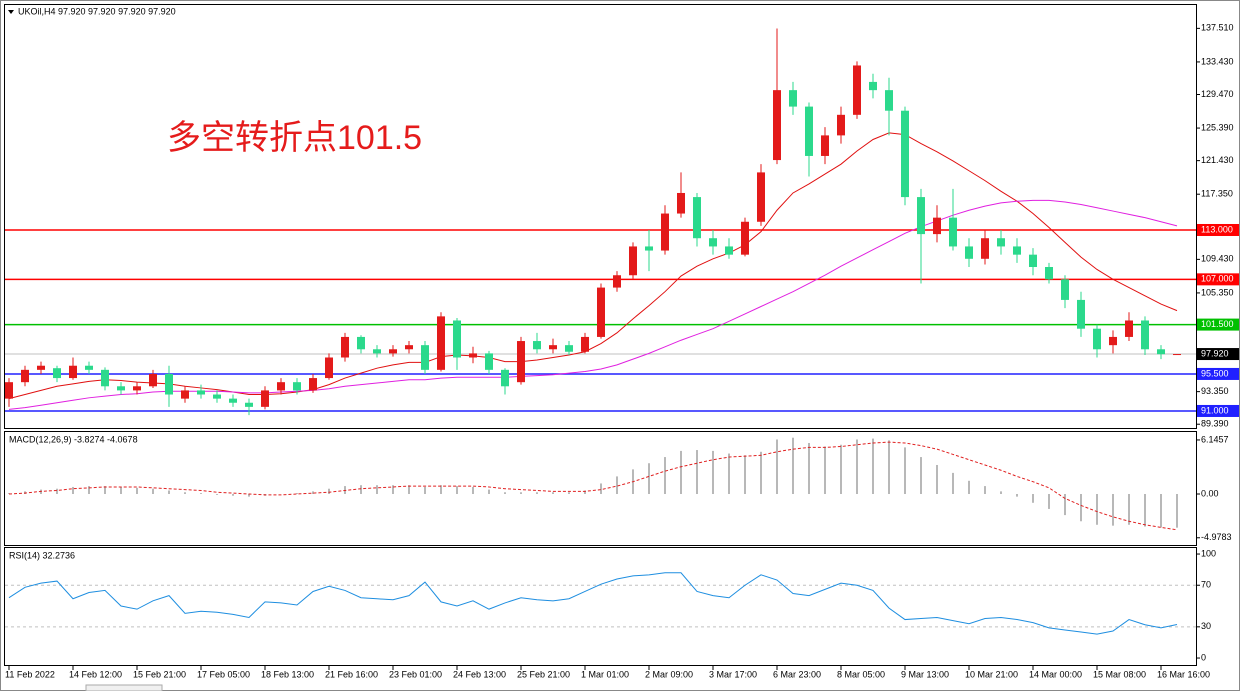 The image size is (1240, 691). What do you see at coordinates (1218, 354) in the screenshot?
I see `last-price-box` at bounding box center [1218, 354].